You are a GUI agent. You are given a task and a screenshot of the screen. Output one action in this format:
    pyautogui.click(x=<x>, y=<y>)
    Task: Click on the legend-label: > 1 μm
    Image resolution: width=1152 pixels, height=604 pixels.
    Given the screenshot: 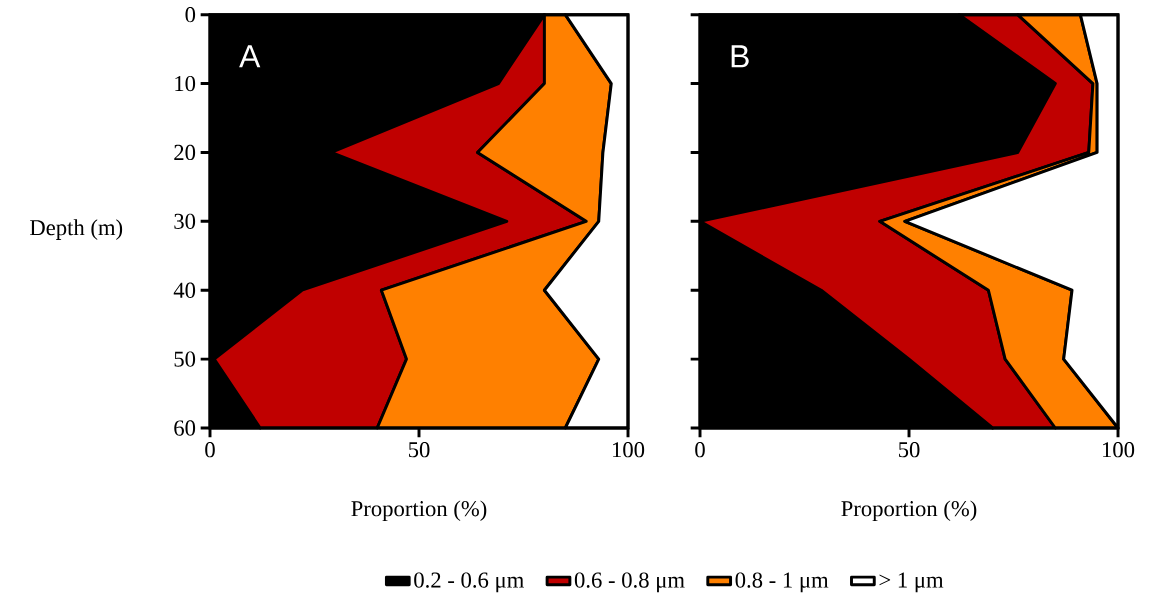 What is the action you would take?
    pyautogui.click(x=911, y=582)
    